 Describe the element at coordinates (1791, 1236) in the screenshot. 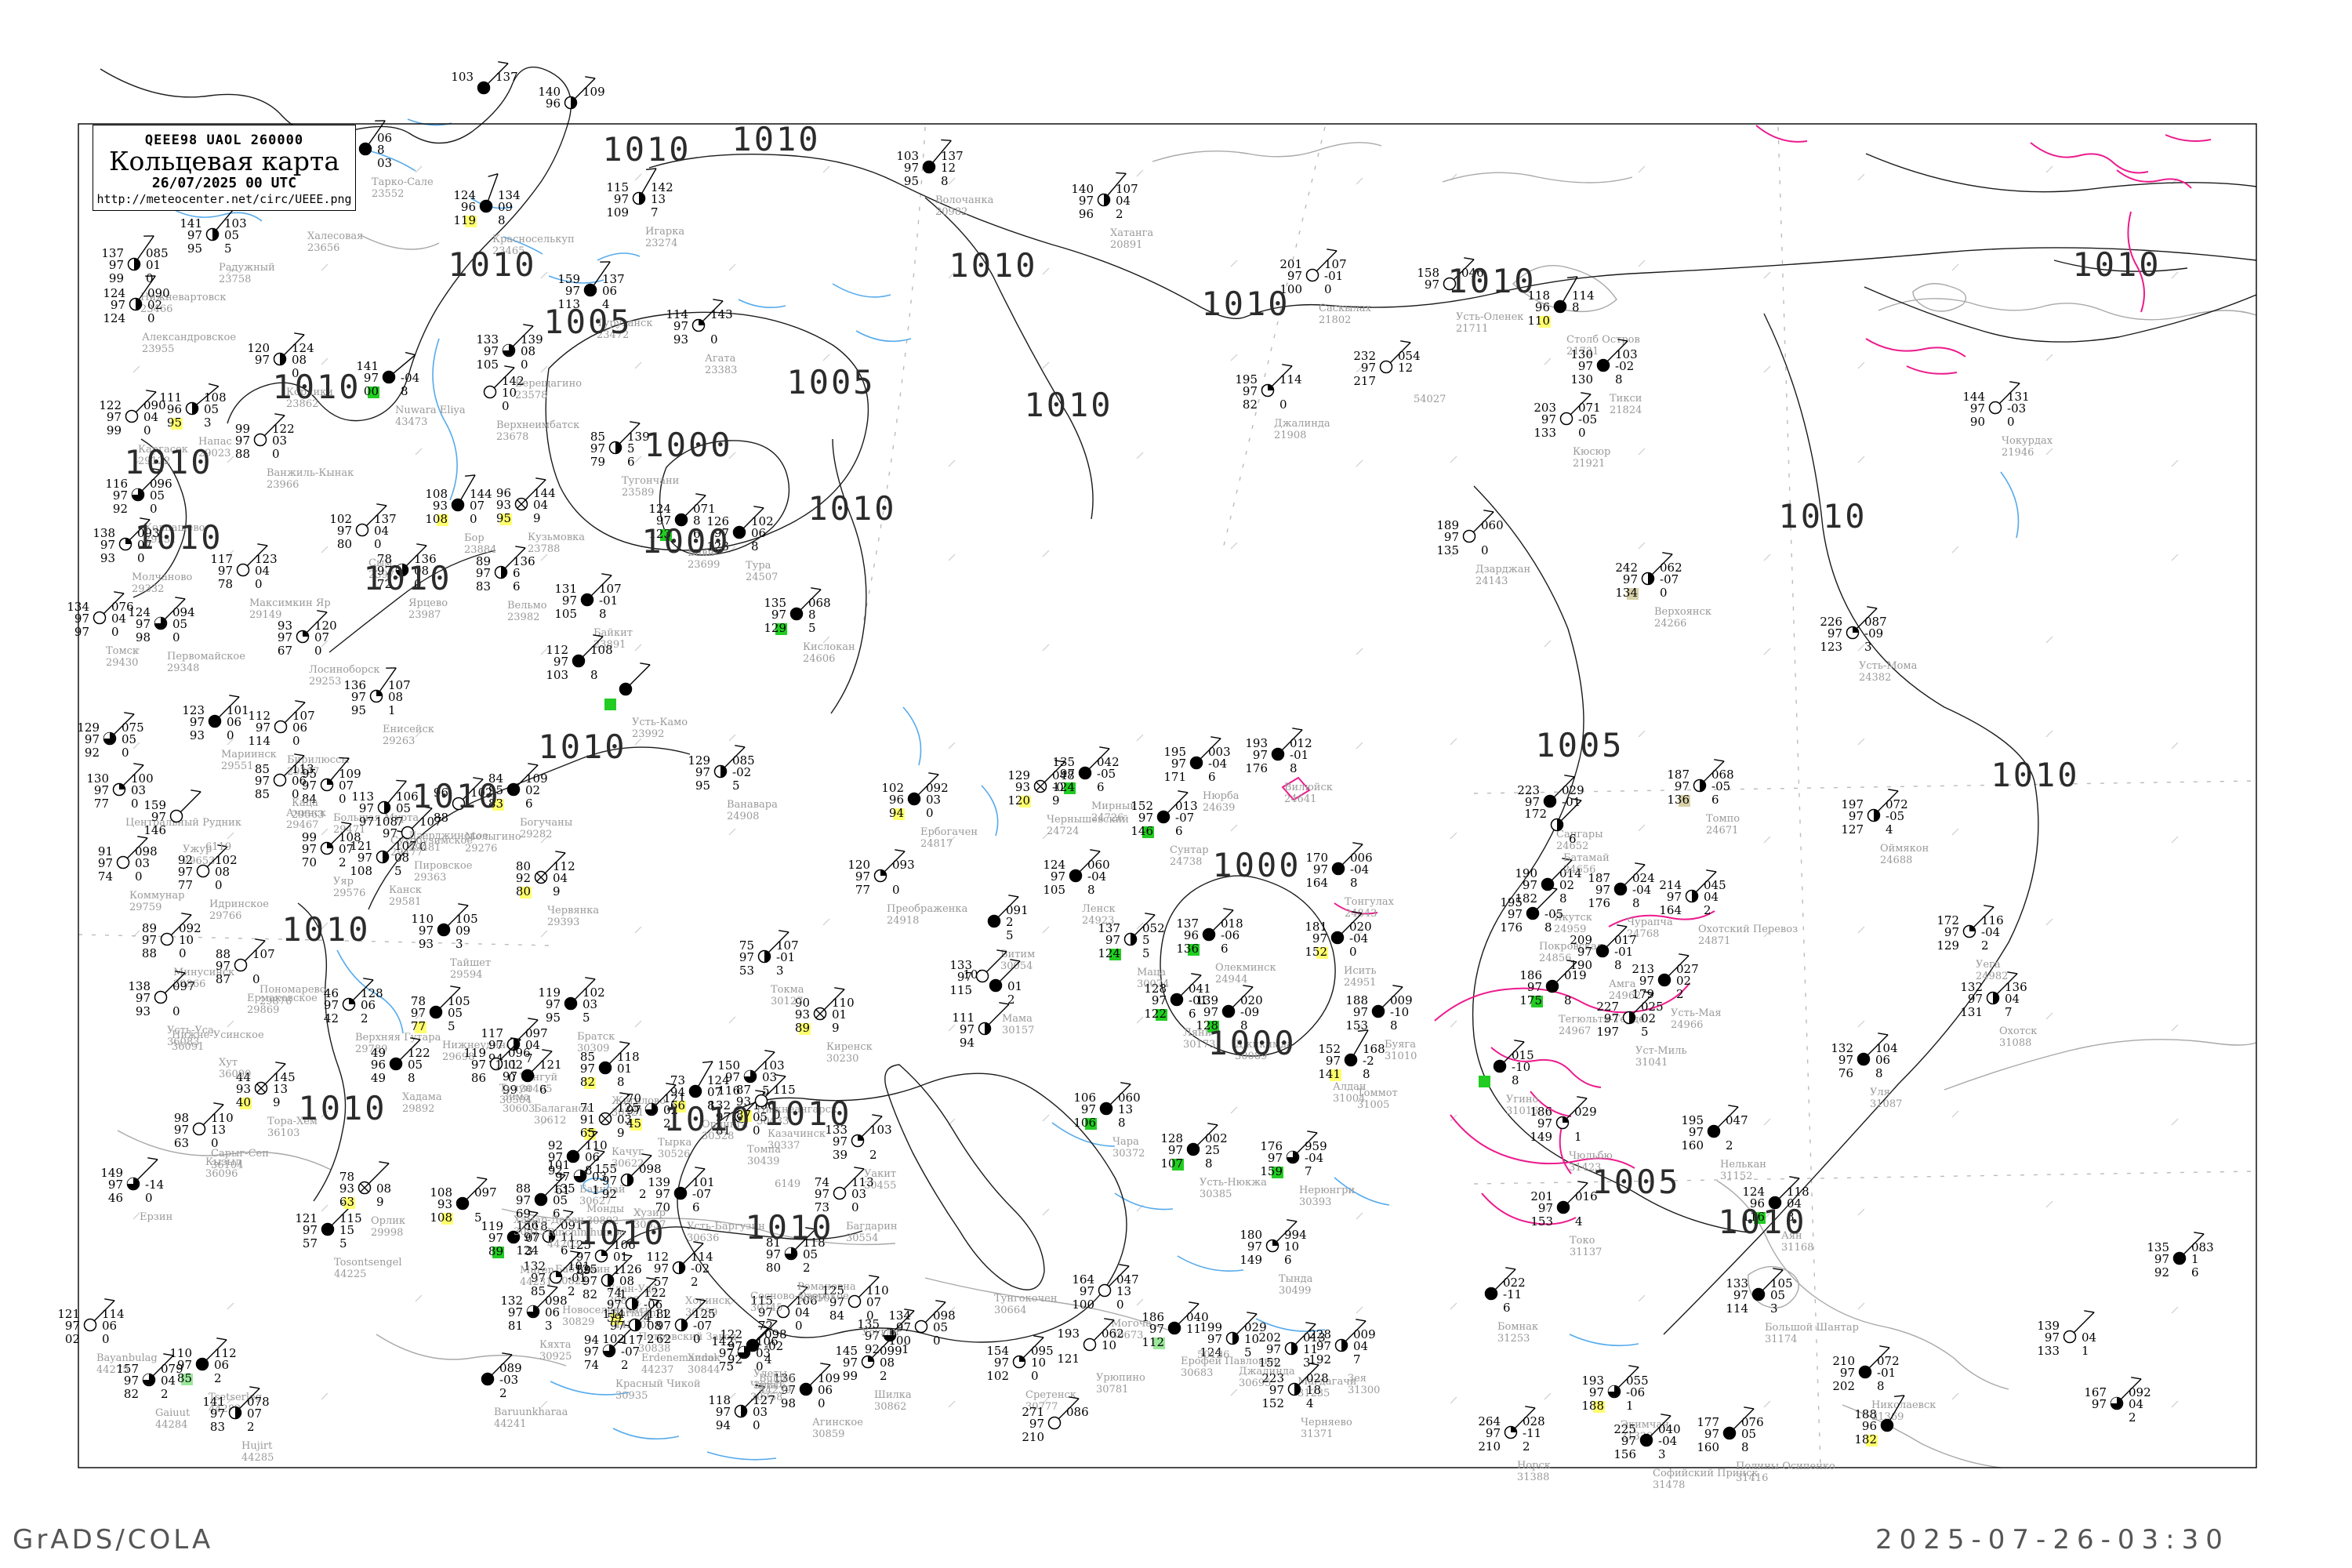

I see `station-name: Аян` at that location.